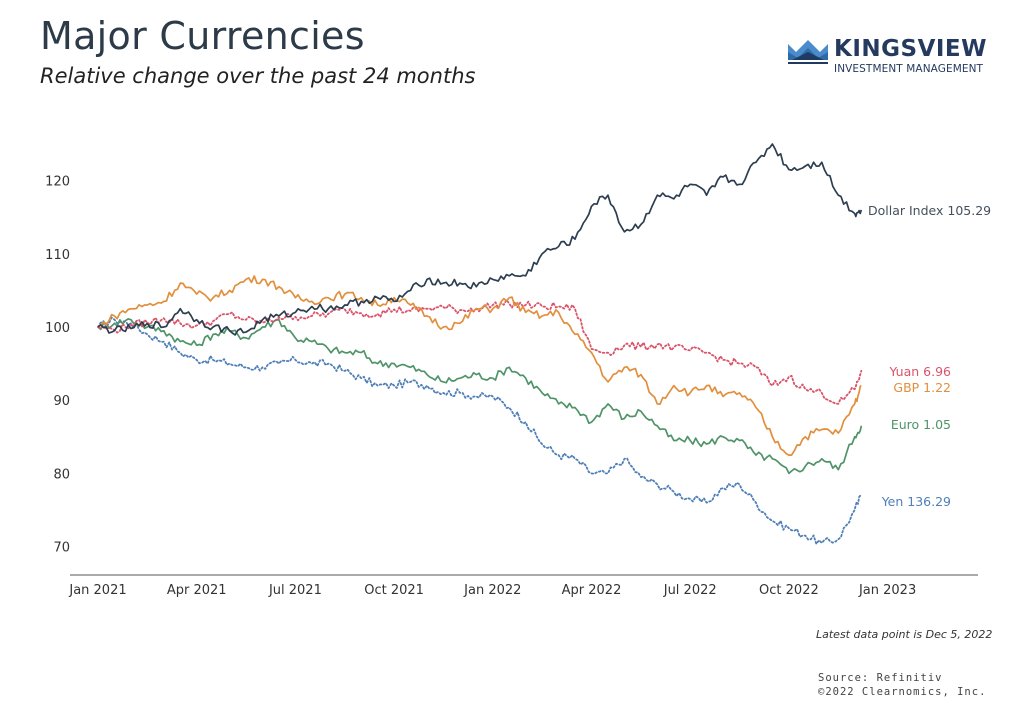 This screenshot has height=721, width=1024. I want to click on series-label-yuan: Yuan 6.96, so click(919, 371).